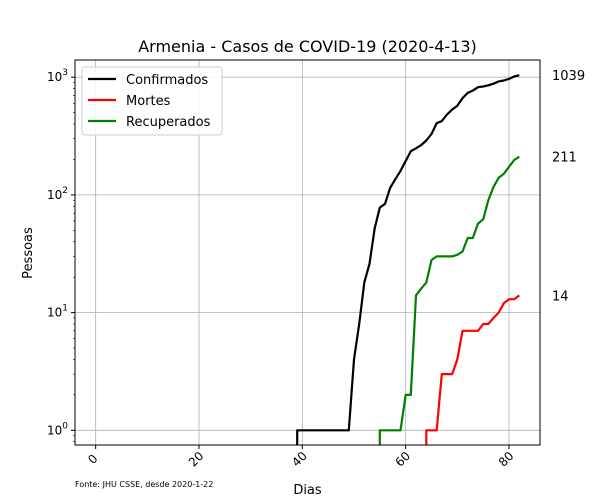  I want to click on x-tick-label: 0, so click(92, 459).